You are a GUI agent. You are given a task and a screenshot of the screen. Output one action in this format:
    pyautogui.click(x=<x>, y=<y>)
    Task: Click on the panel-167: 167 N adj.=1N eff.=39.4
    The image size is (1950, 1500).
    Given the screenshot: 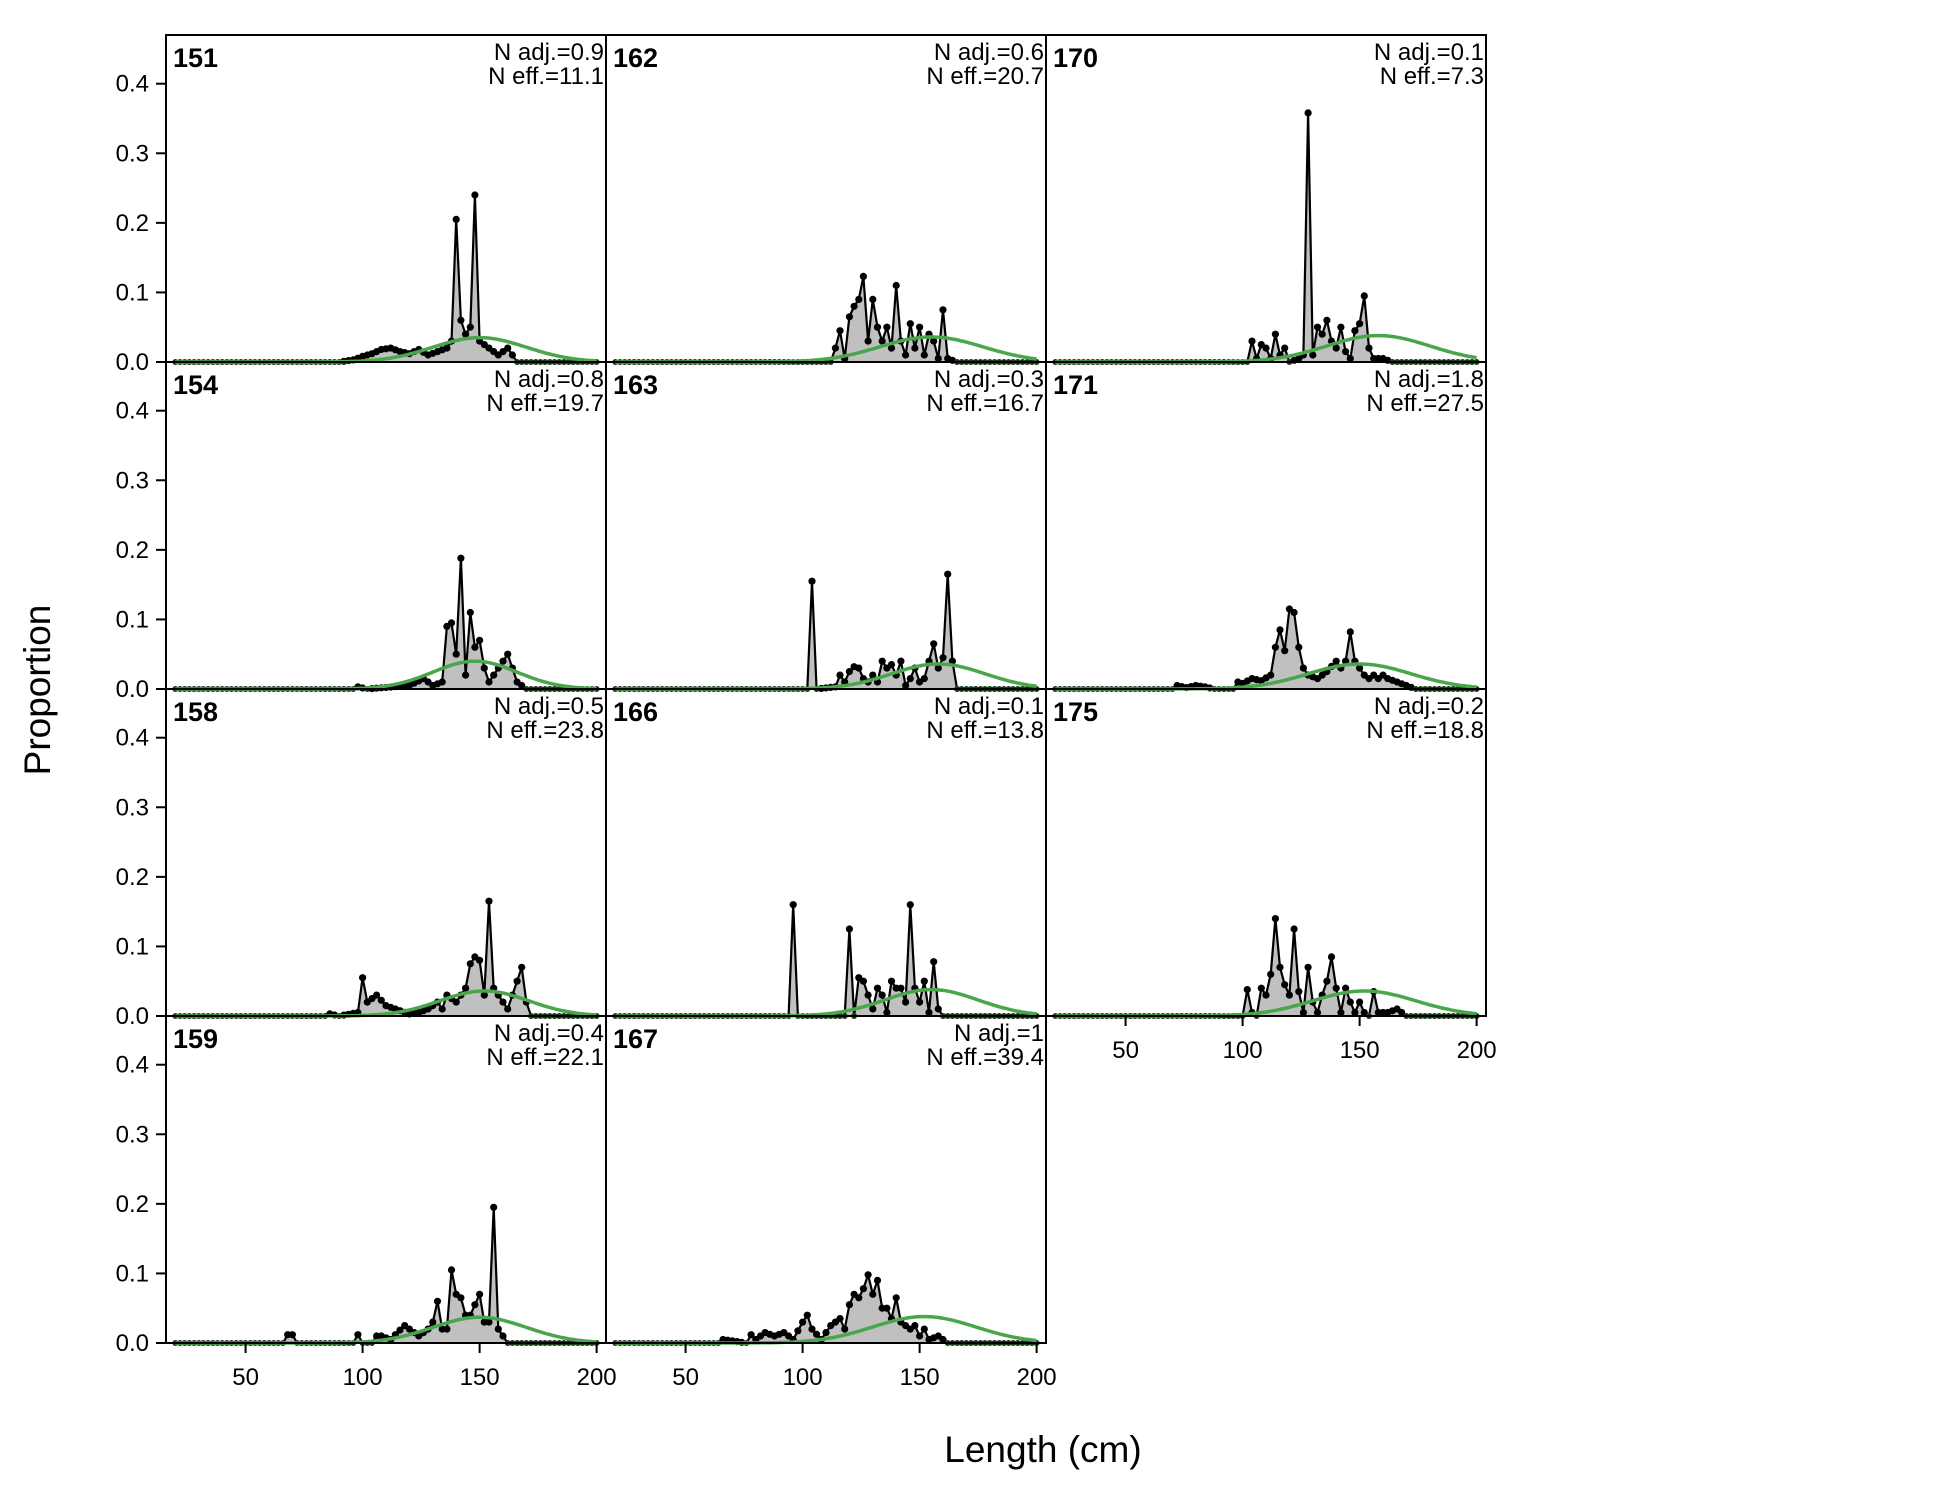 What is the action you would take?
    pyautogui.click(x=826, y=1180)
    